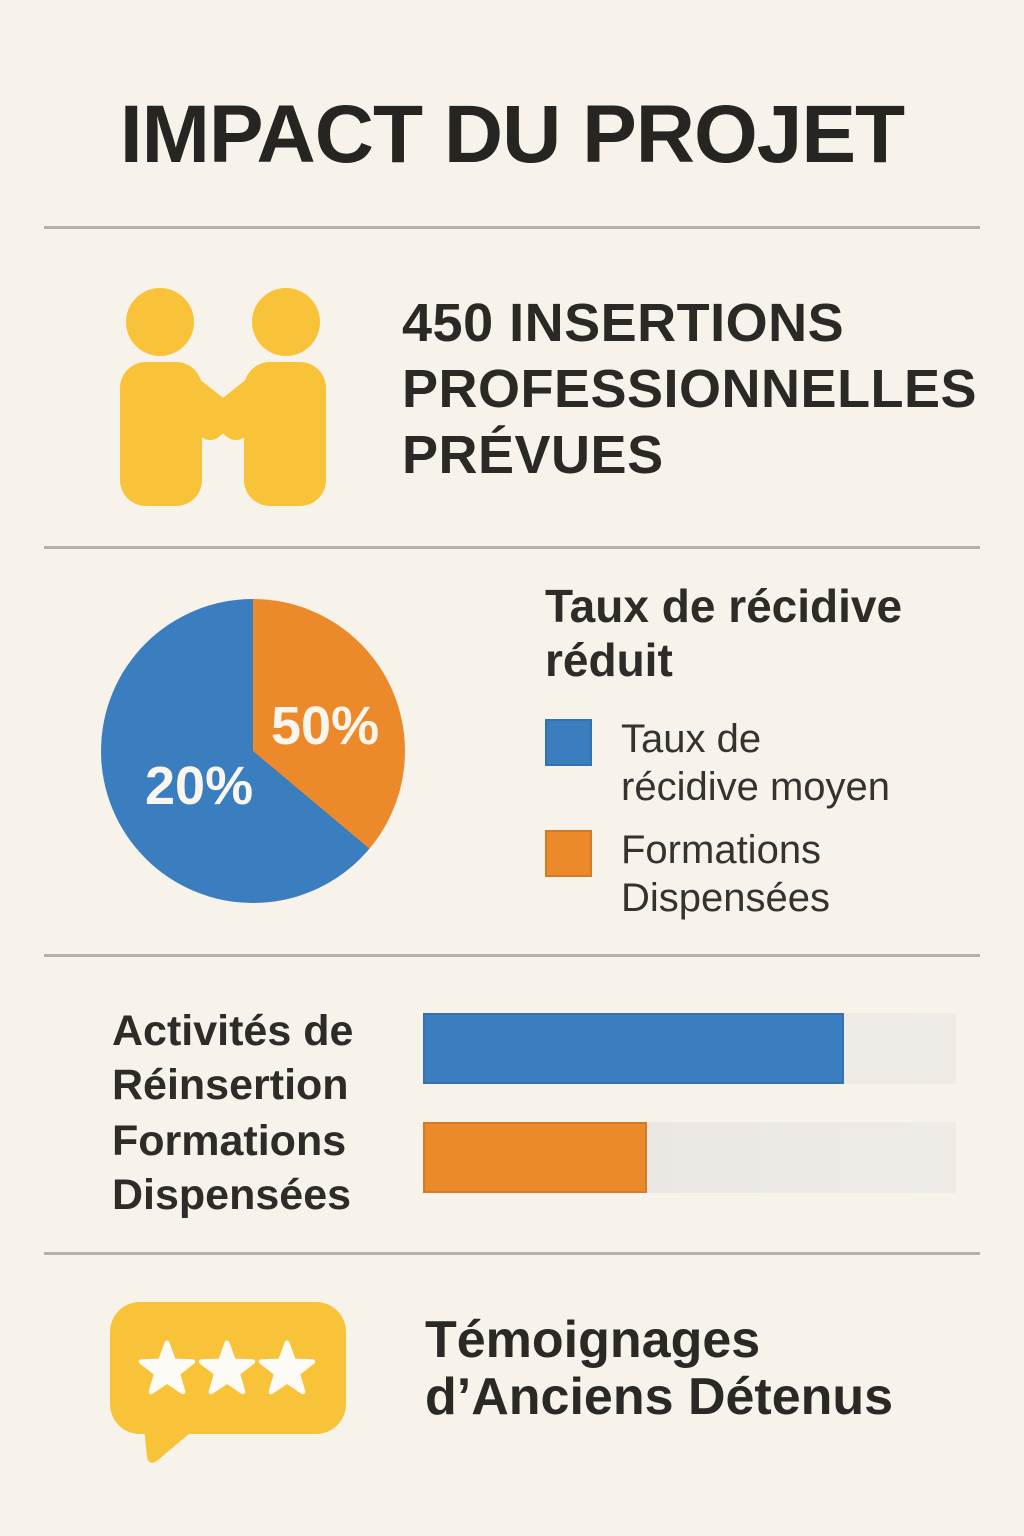 This screenshot has height=1536, width=1024. What do you see at coordinates (199, 786) in the screenshot?
I see `pie-label-blue: 20%` at bounding box center [199, 786].